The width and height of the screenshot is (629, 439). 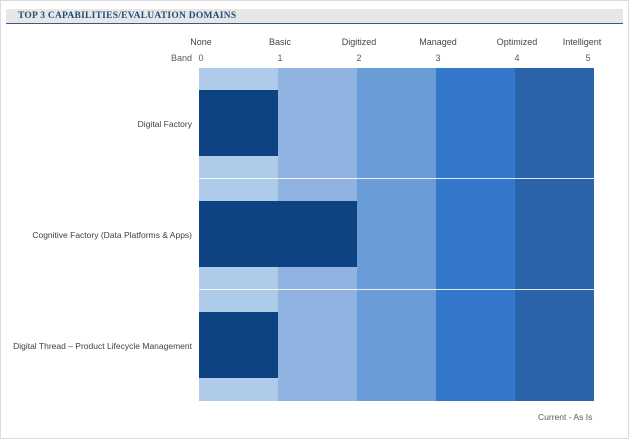 I want to click on legend: Current - As Is, so click(x=557, y=416).